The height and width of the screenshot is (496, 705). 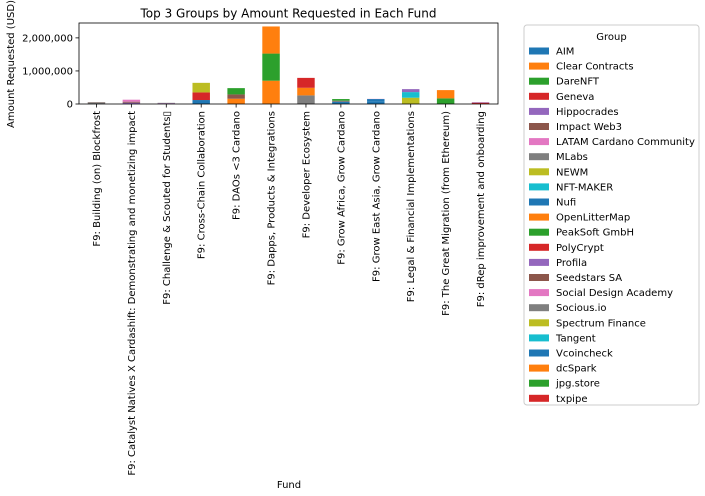 I want to click on bar-segment-impact-web3, so click(x=131, y=102).